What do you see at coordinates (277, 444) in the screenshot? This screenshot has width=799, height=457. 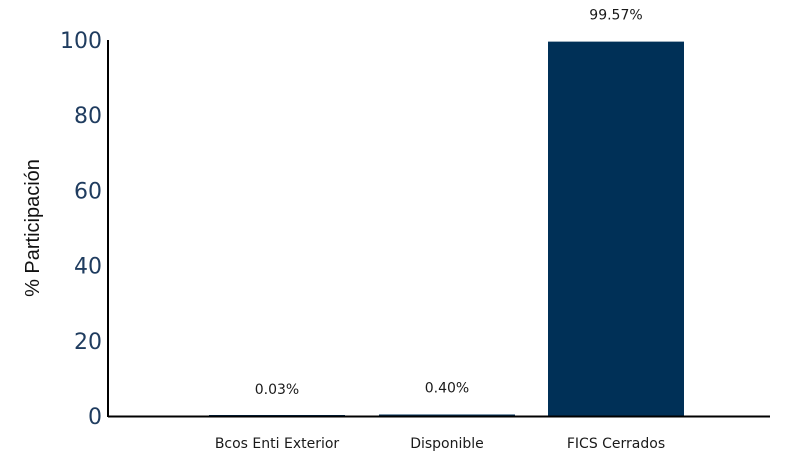 I see `x-tick-label-bcos-enti-exterior: Bcos Enti Exterior` at bounding box center [277, 444].